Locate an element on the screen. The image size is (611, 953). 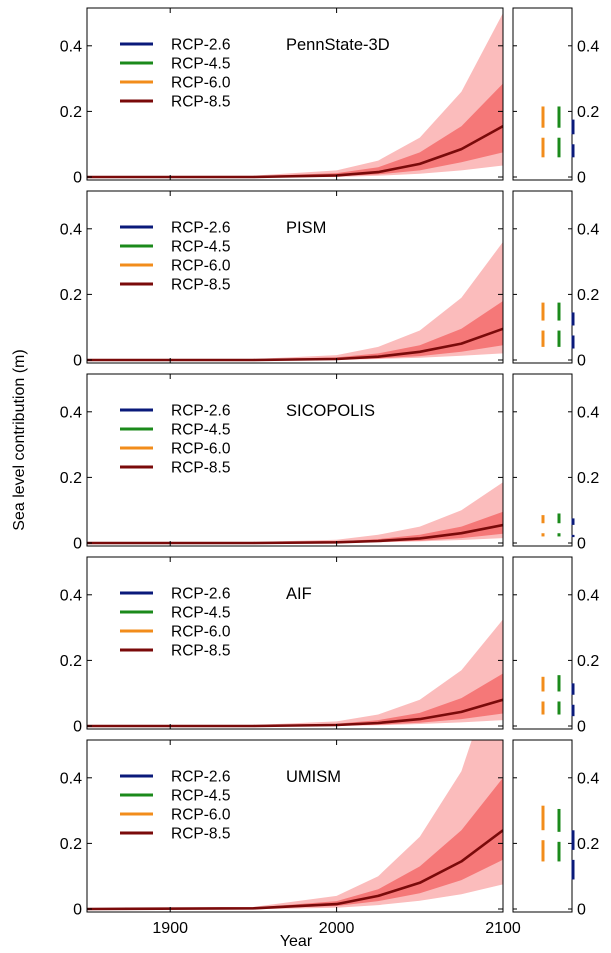
model-name: PISM is located at coordinates (306, 228).